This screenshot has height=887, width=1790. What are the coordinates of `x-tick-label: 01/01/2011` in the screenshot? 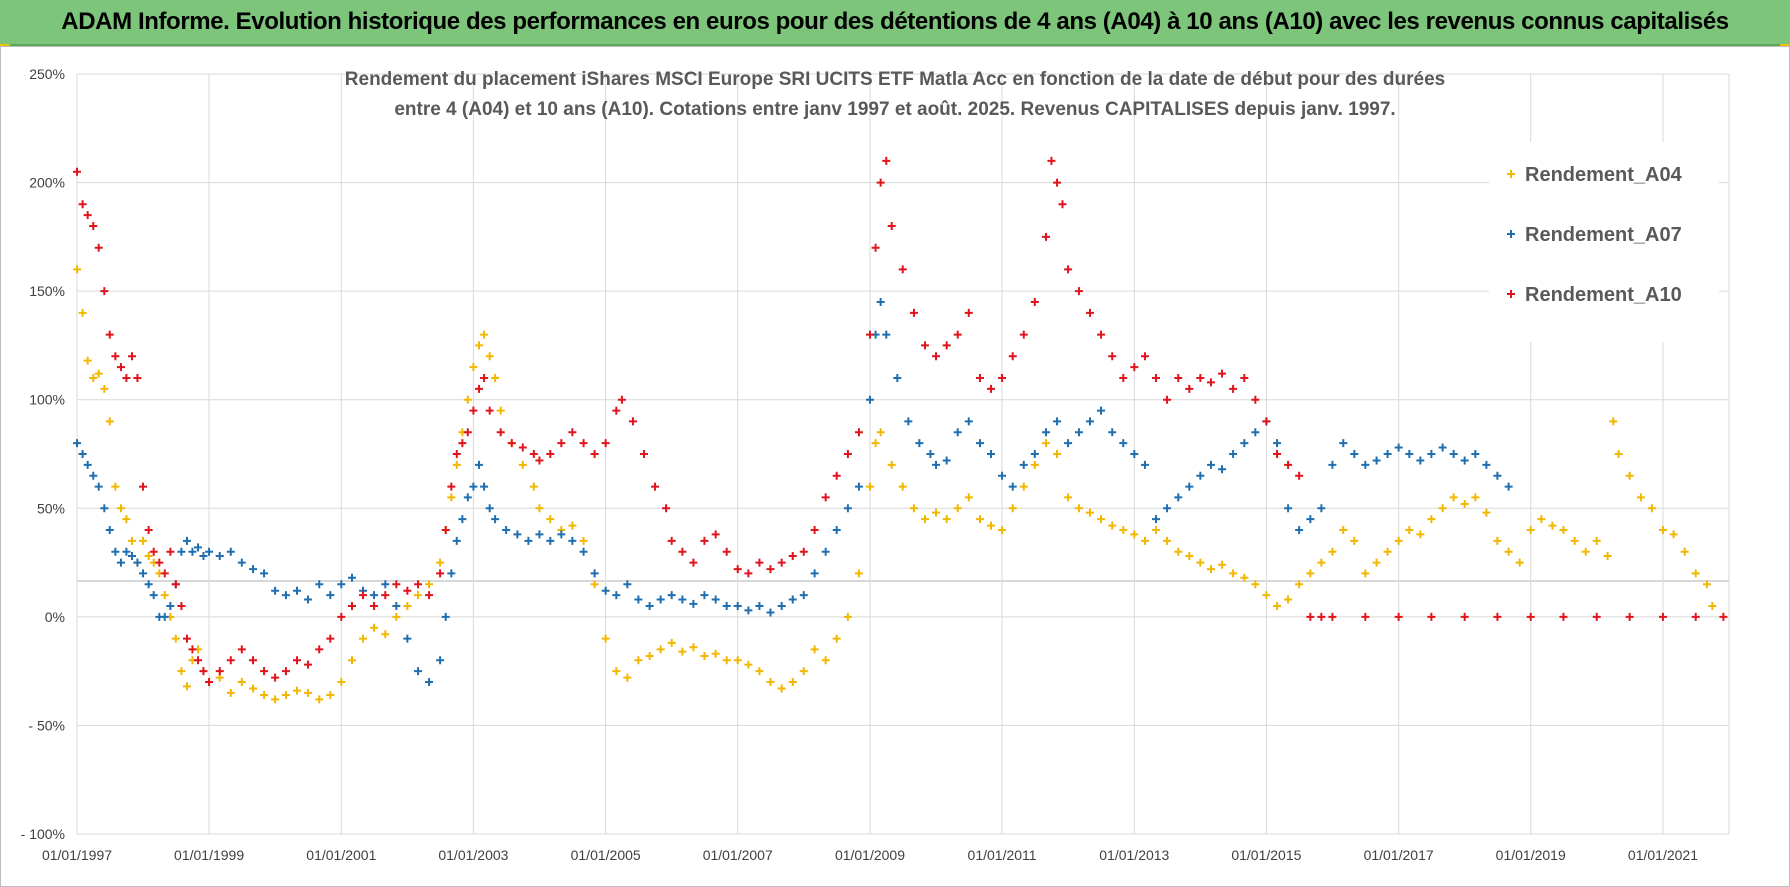 It's located at (1002, 855).